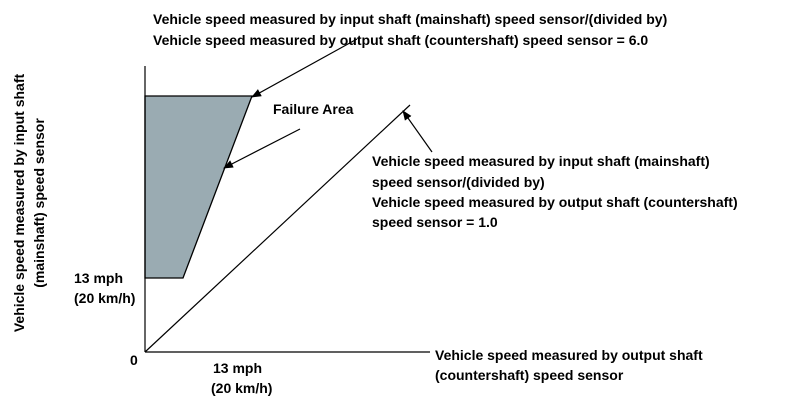 The width and height of the screenshot is (800, 419). Describe the element at coordinates (417, 131) in the screenshot. I see `right-ratio-arrow` at that location.